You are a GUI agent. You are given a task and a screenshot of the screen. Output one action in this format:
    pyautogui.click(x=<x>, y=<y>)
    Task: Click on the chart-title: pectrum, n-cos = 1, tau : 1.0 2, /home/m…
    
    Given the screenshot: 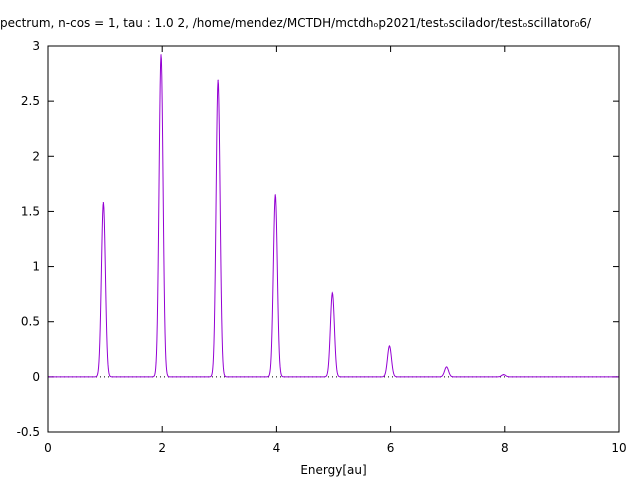 What is the action you would take?
    pyautogui.click(x=296, y=23)
    